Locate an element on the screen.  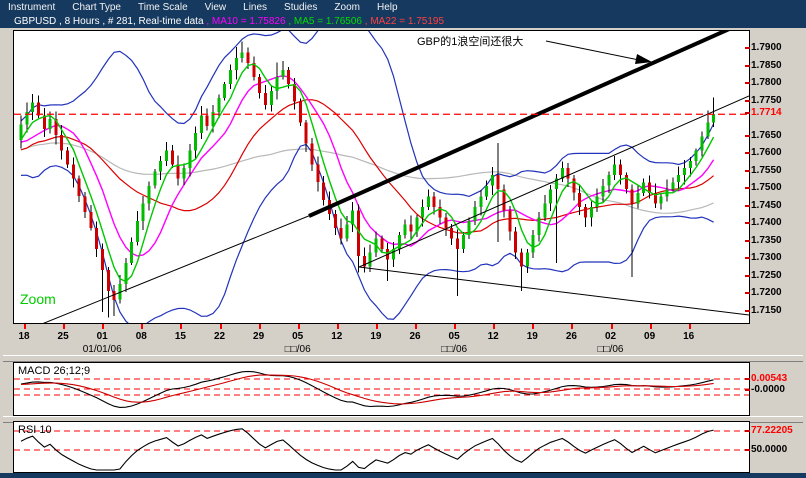
time-axis-label: 26 is located at coordinates (415, 336).